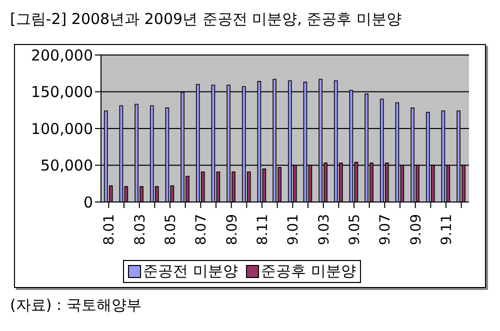  I want to click on y-tick-label: 100,000, so click(61, 129).